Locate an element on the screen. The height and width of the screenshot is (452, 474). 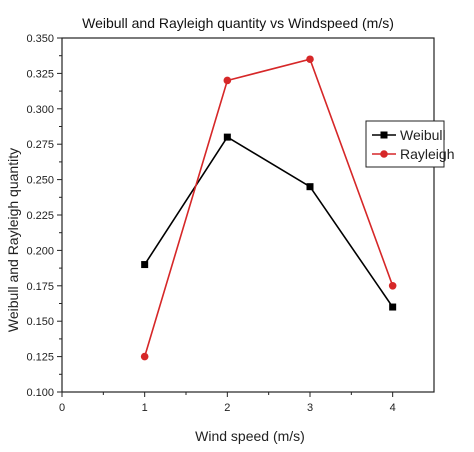
x-axis-title: Wind speed (m/s) is located at coordinates (250, 436).